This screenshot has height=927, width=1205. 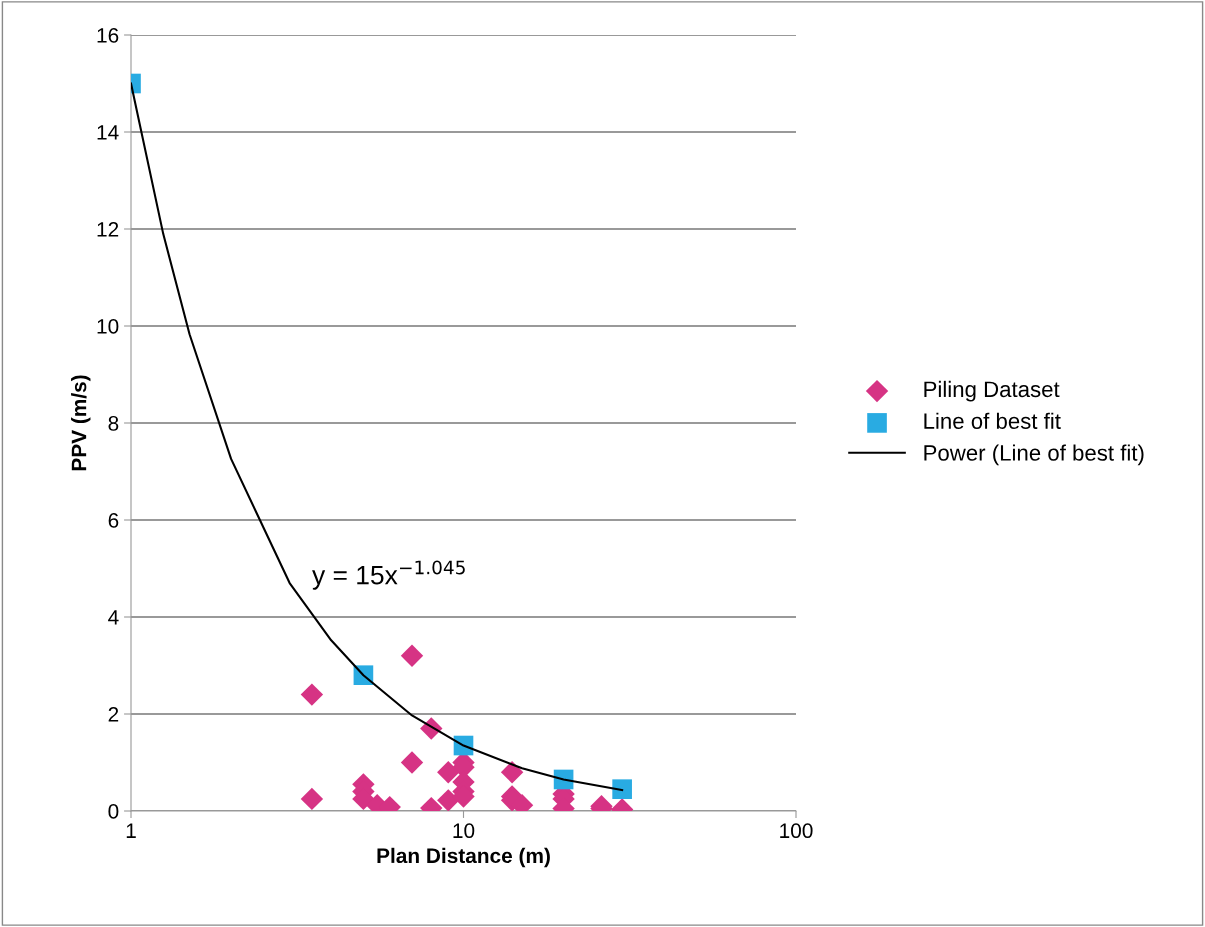 I want to click on x-tick-label: 10, so click(x=464, y=831).